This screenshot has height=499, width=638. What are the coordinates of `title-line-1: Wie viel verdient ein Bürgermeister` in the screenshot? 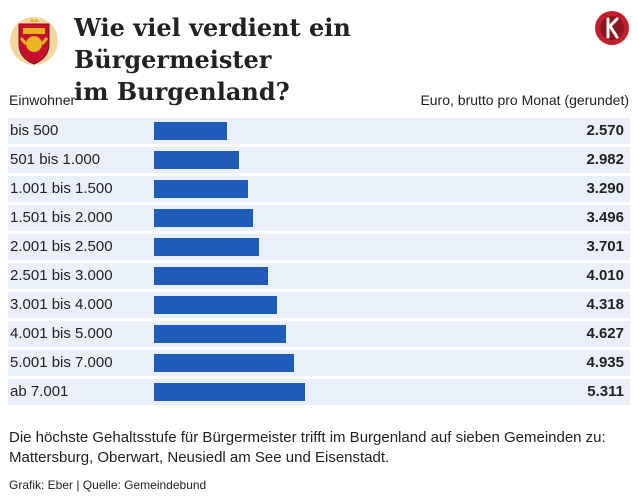 It's located at (212, 43).